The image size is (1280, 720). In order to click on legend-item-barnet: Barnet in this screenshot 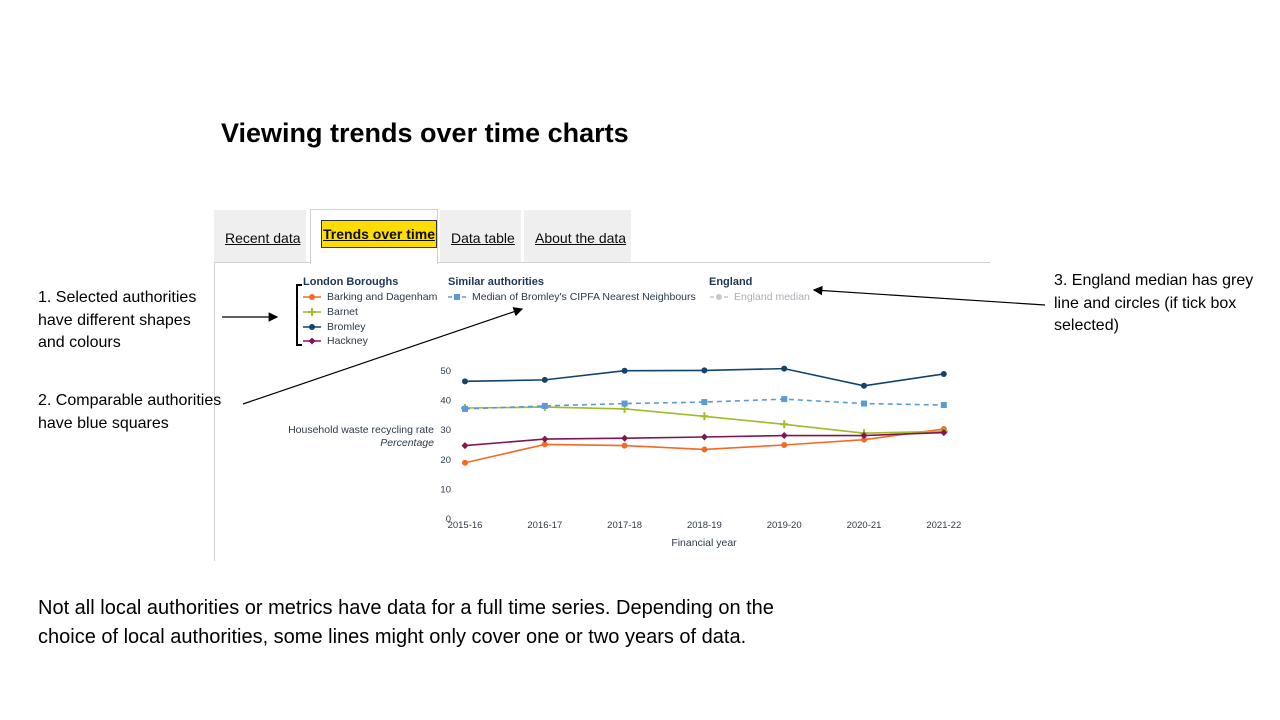, I will do `click(342, 312)`.